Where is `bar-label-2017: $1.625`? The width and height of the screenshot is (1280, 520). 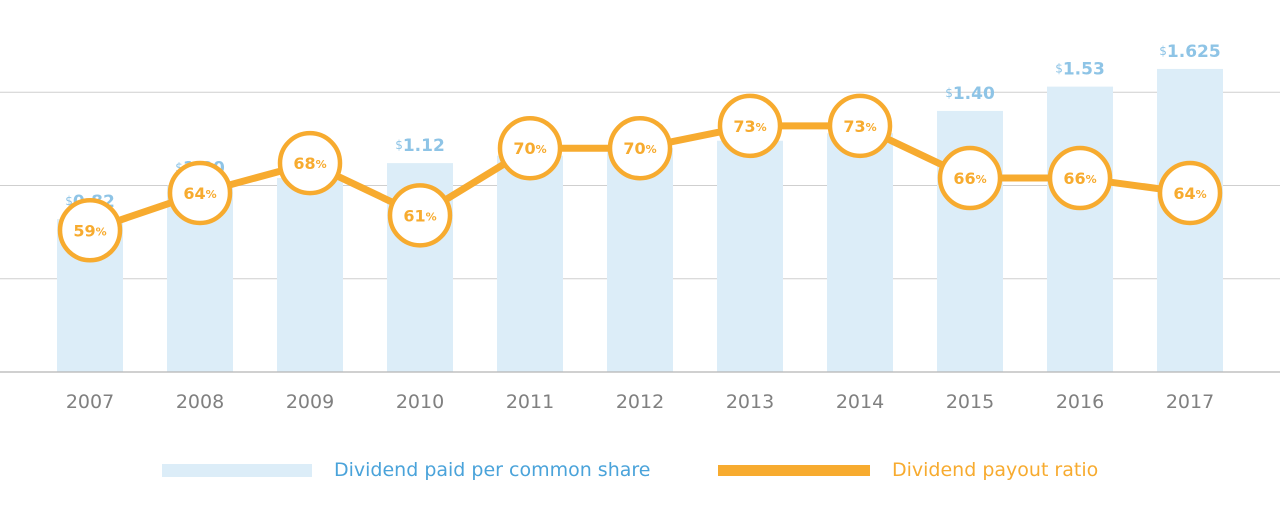
bar-label-2017: $1.625 is located at coordinates (1189, 52).